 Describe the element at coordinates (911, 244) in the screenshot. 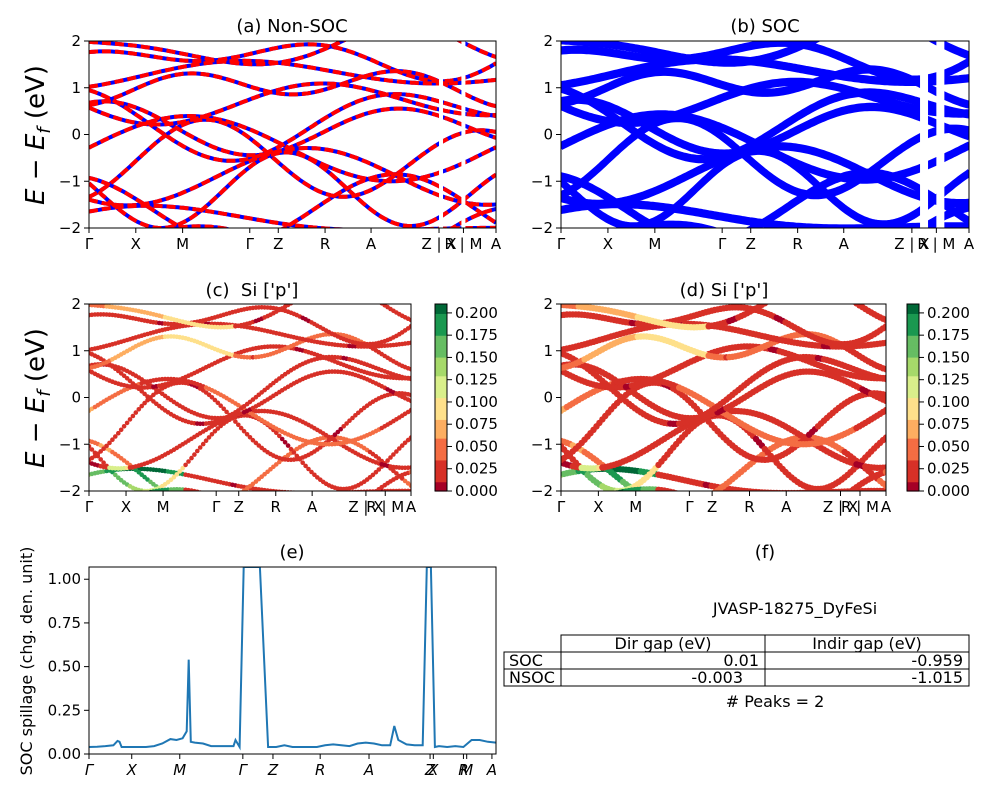

I see `xtick-label: Z | X` at that location.